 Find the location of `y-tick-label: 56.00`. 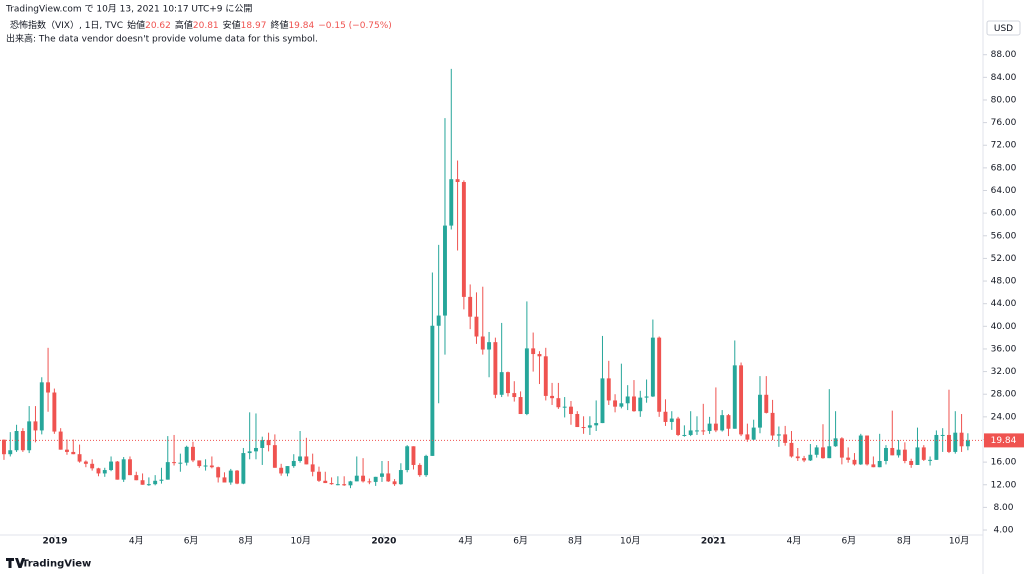

y-tick-label: 56.00 is located at coordinates (1004, 236).